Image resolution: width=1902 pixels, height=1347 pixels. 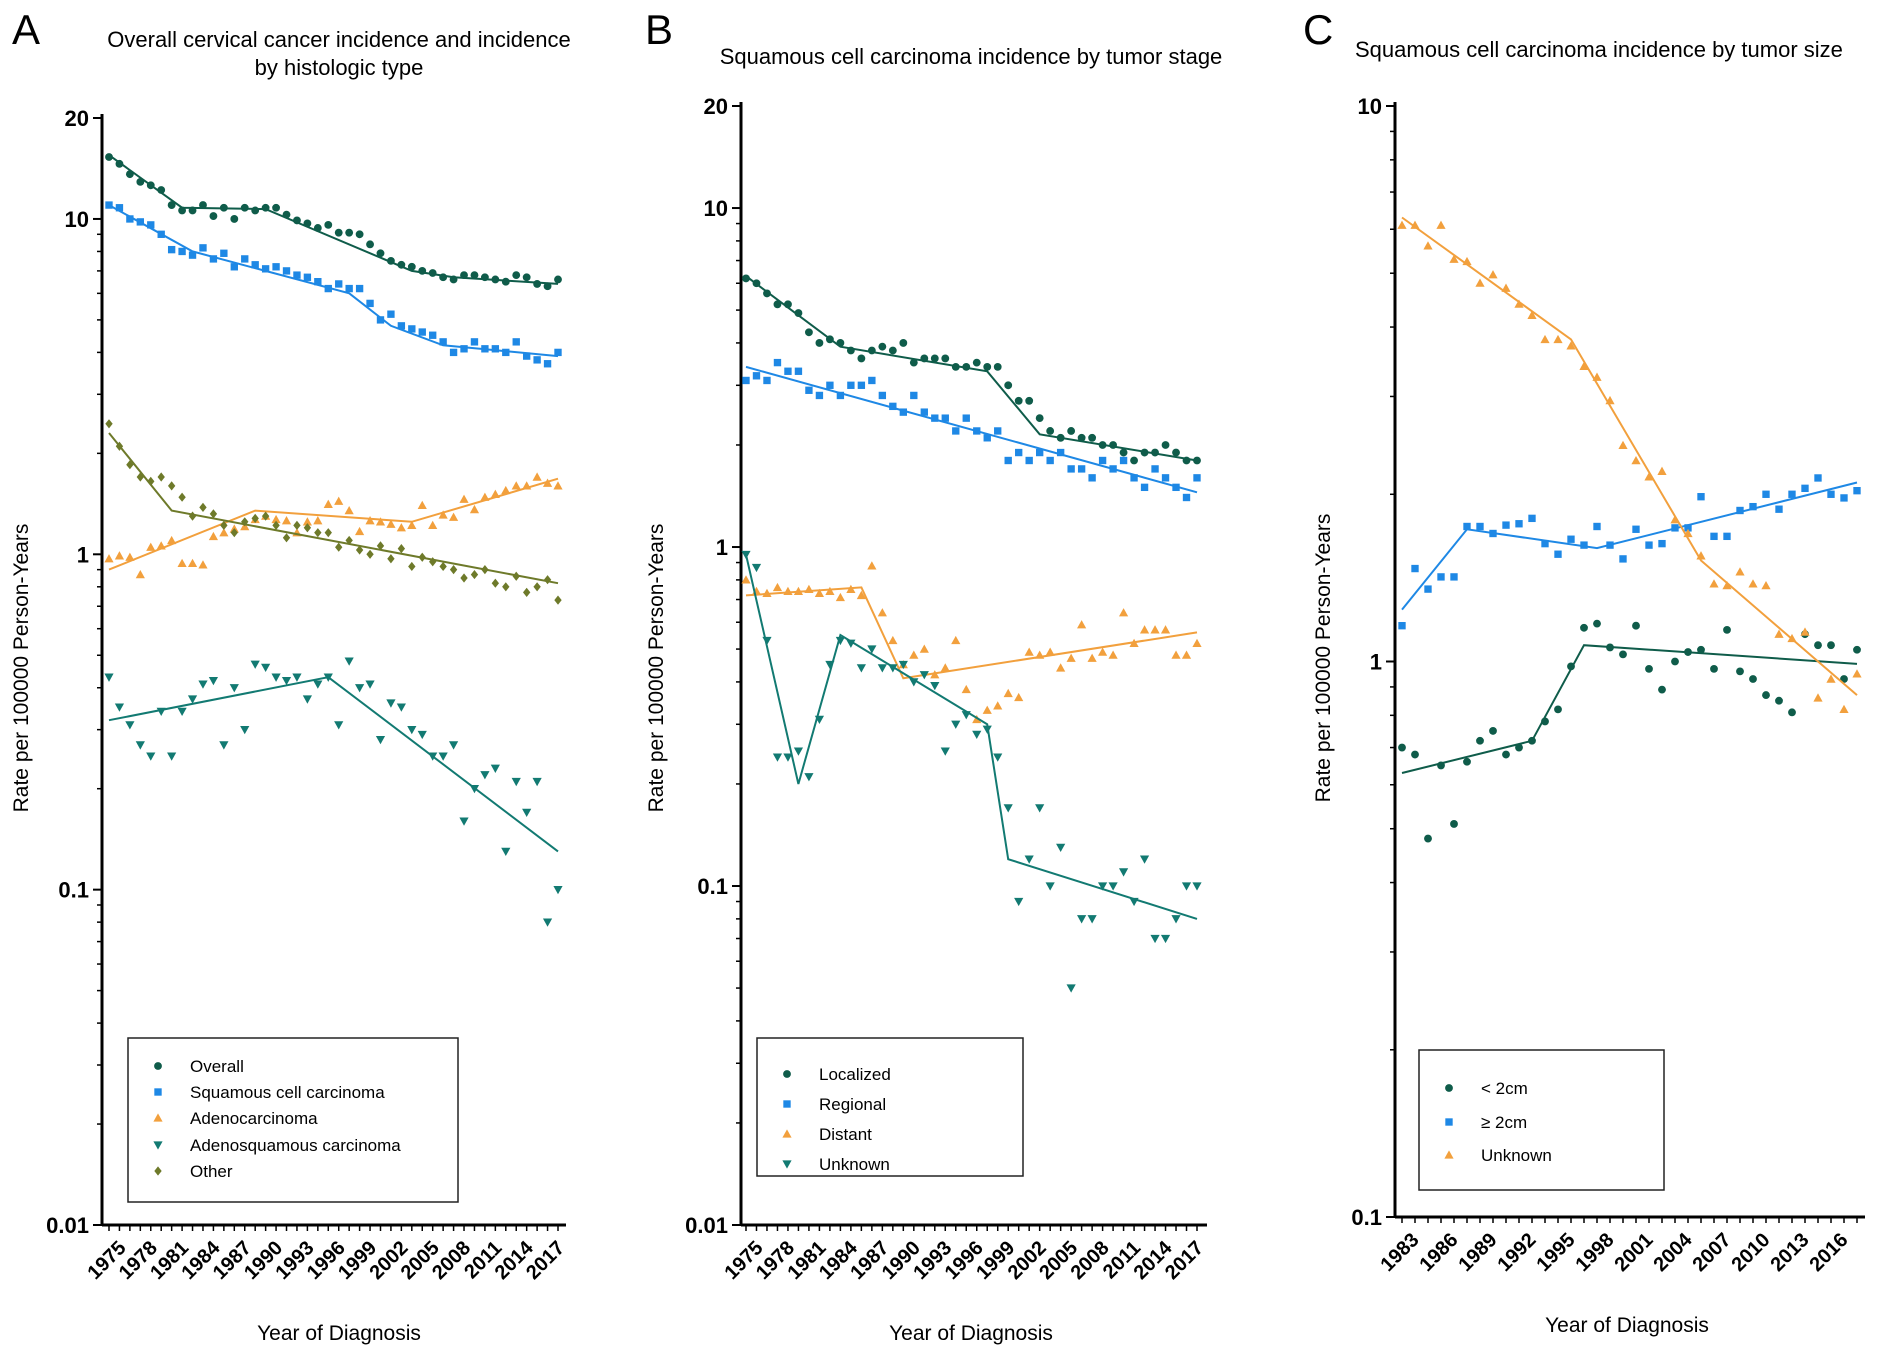 I want to click on panel-c-unknown-trend-line, so click(x=1629, y=456).